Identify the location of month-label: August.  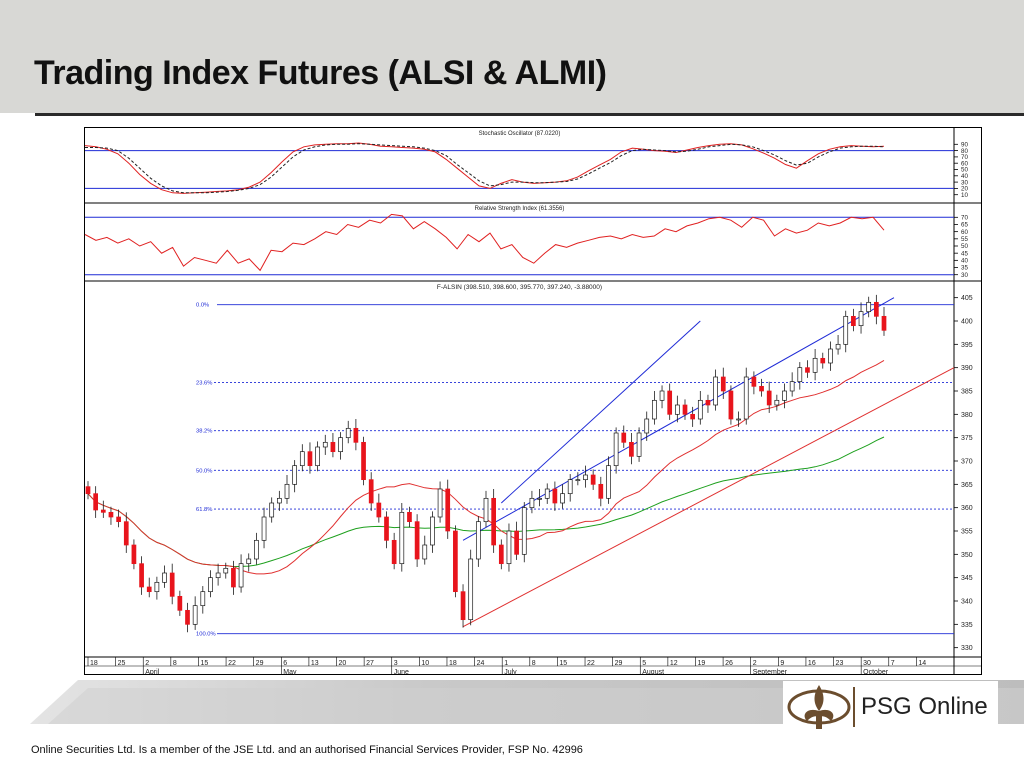
(653, 672).